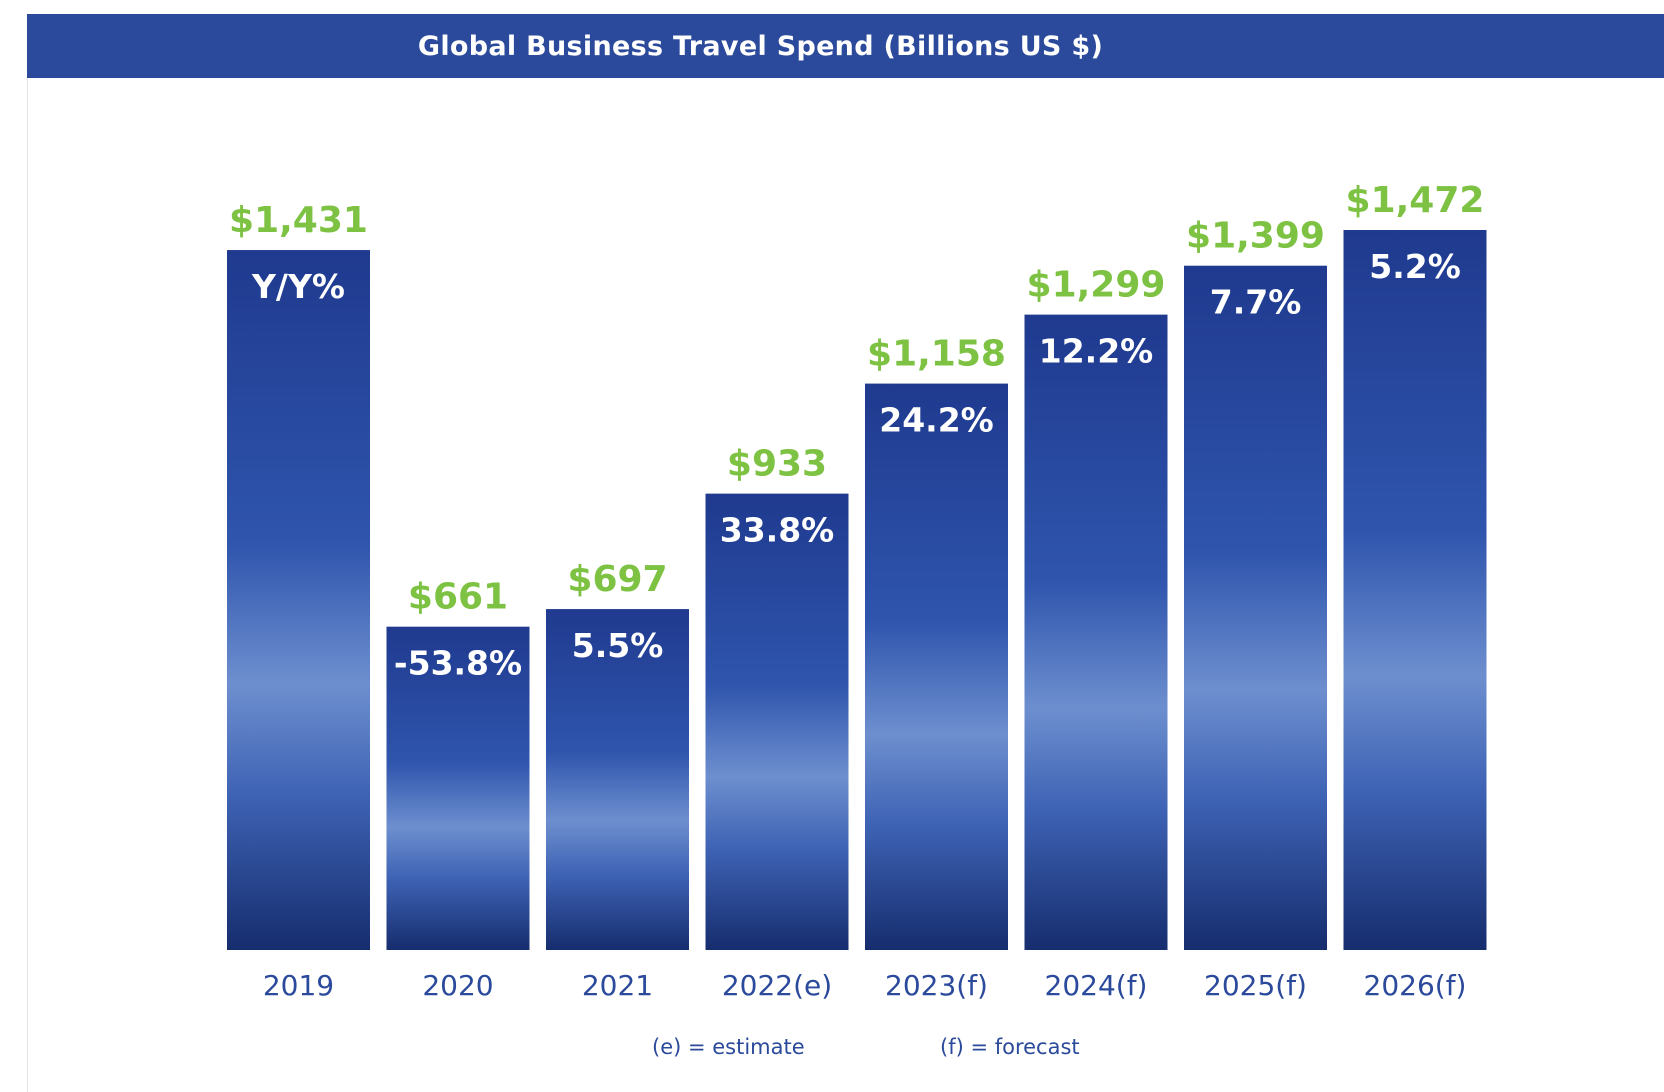 The width and height of the screenshot is (1664, 1092). I want to click on bar-2024(f), so click(1096, 632).